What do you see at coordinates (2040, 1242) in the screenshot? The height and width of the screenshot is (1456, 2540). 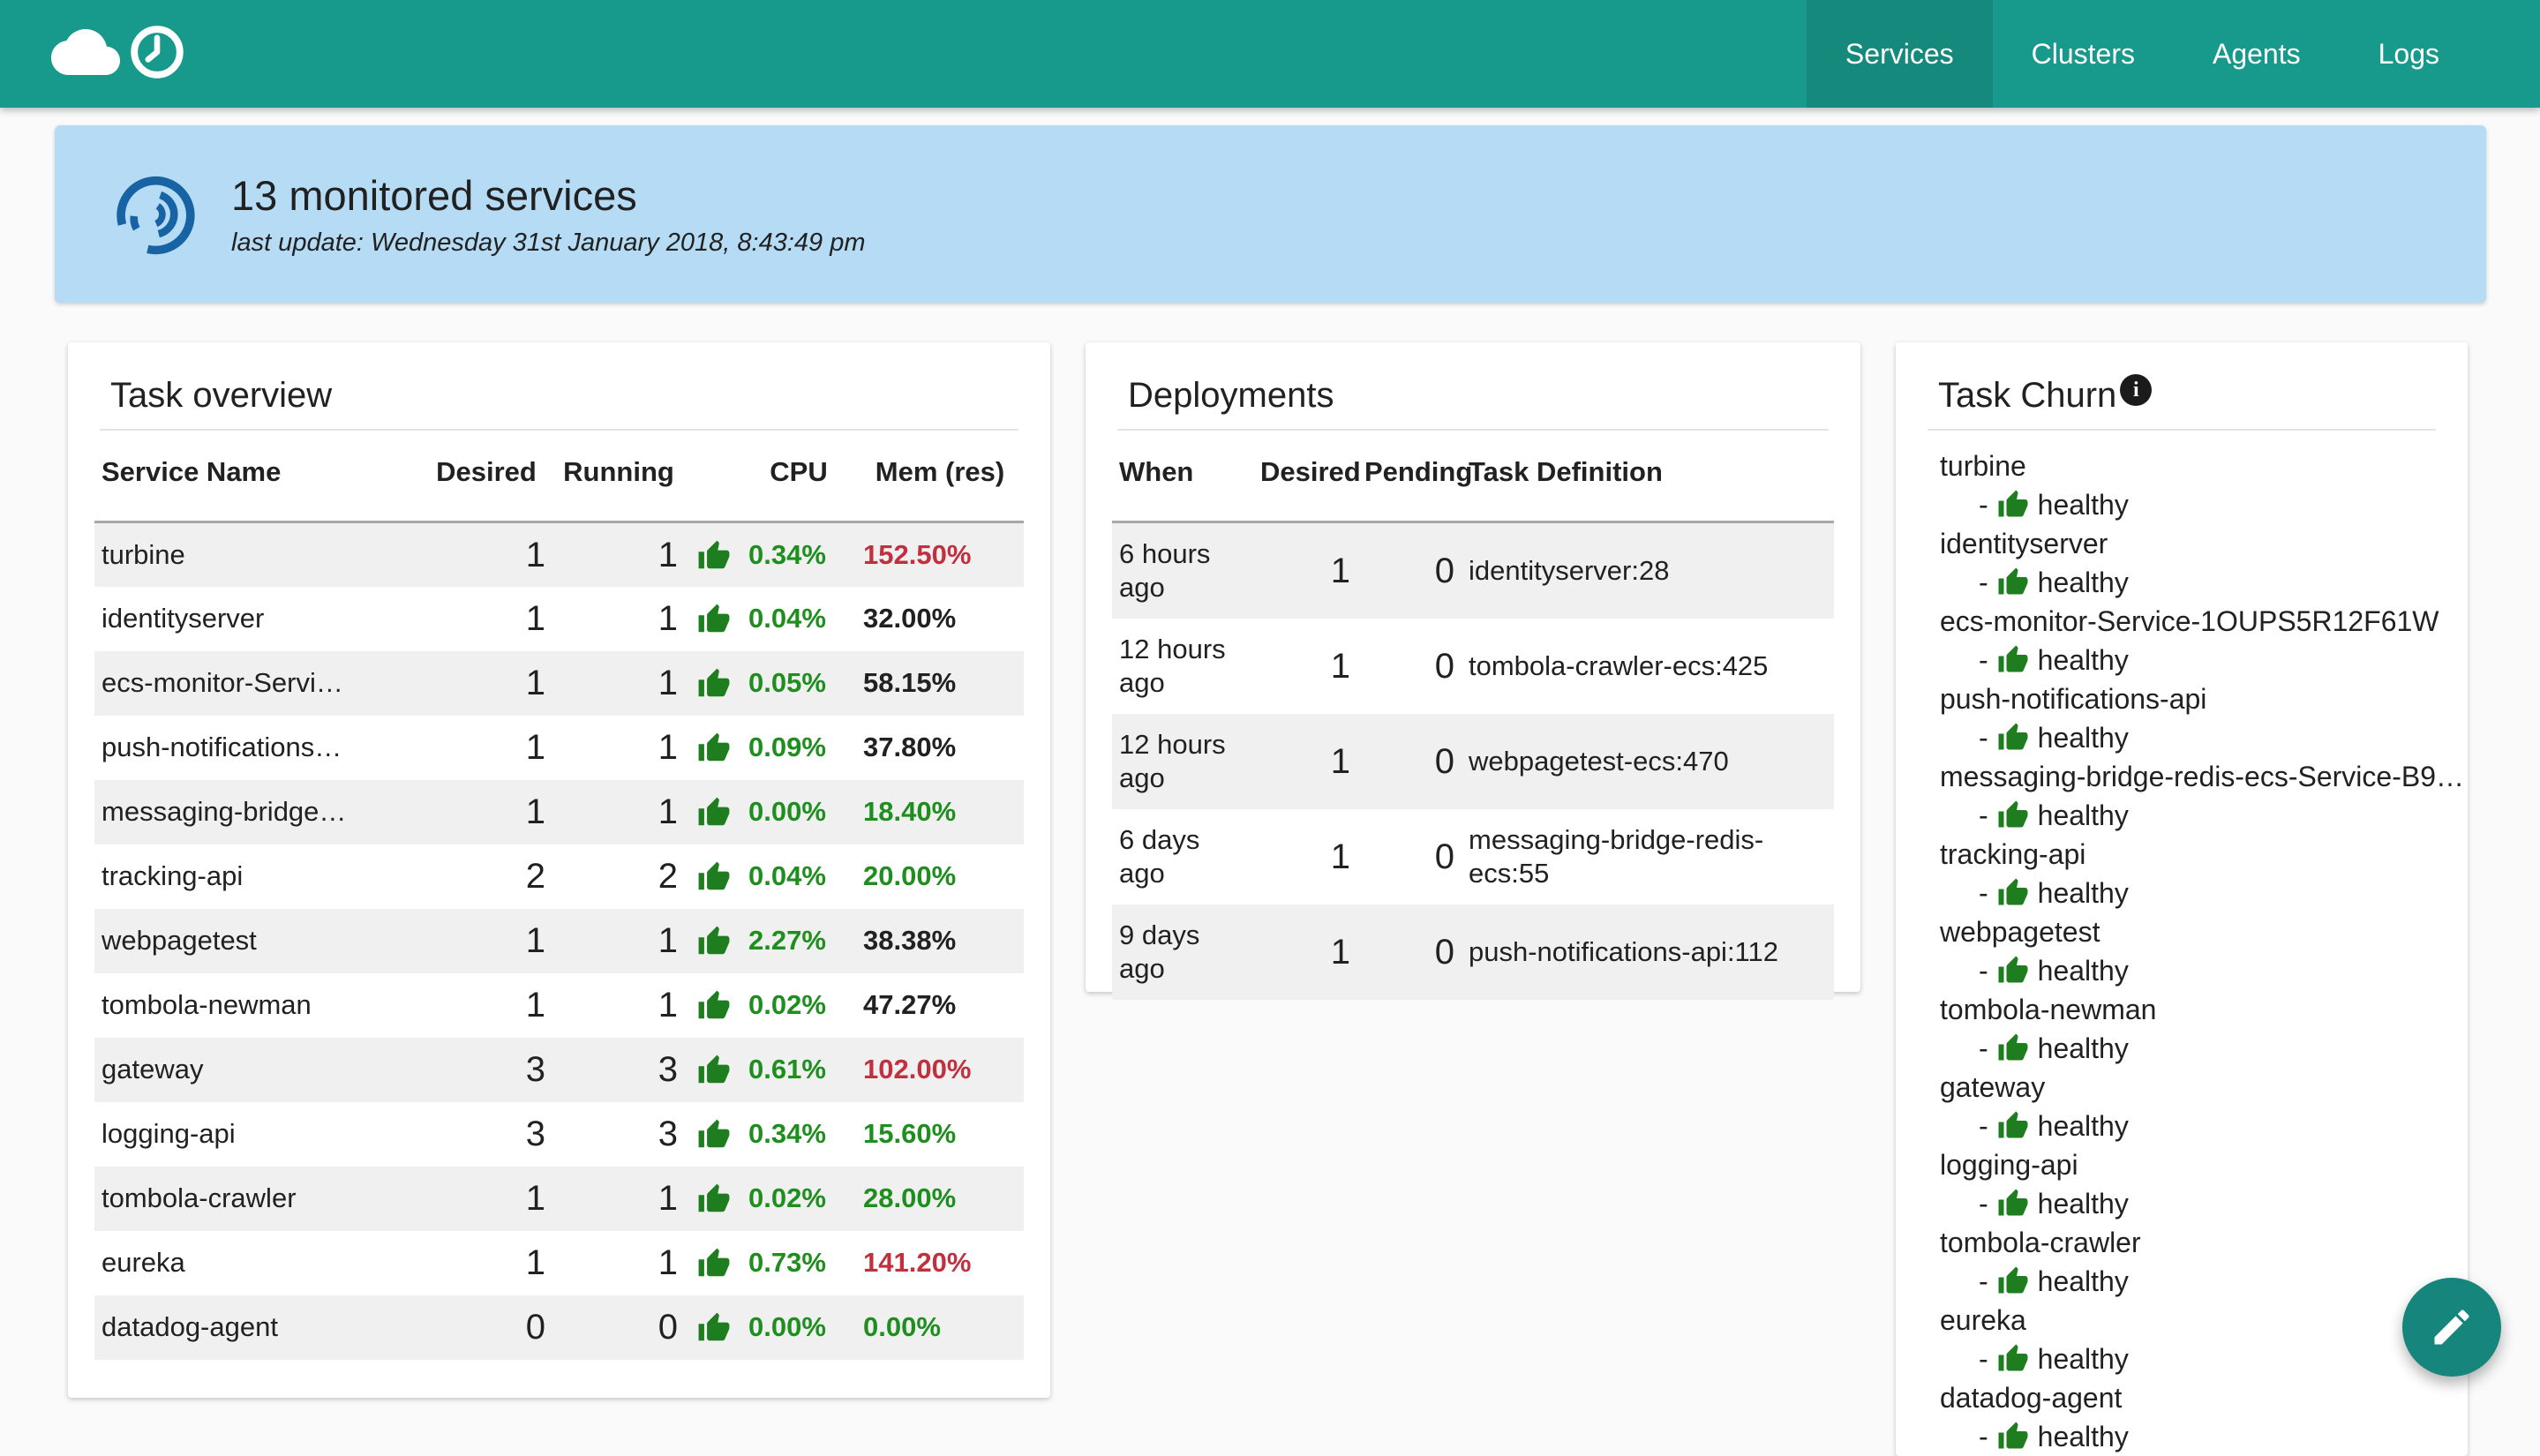 I see `churn-service-name: tombola-crawler` at bounding box center [2040, 1242].